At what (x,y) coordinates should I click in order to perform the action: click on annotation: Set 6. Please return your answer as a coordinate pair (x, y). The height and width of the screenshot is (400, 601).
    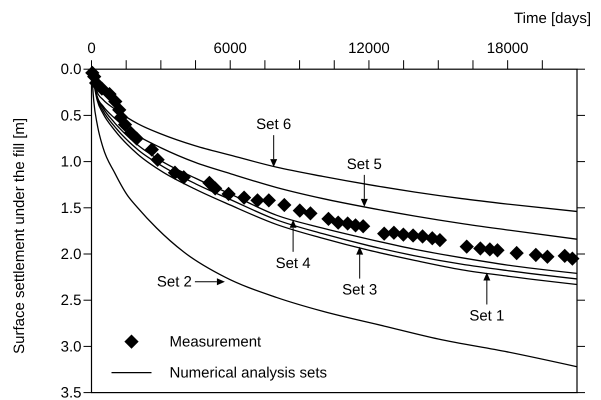
    Looking at the image, I should click on (274, 125).